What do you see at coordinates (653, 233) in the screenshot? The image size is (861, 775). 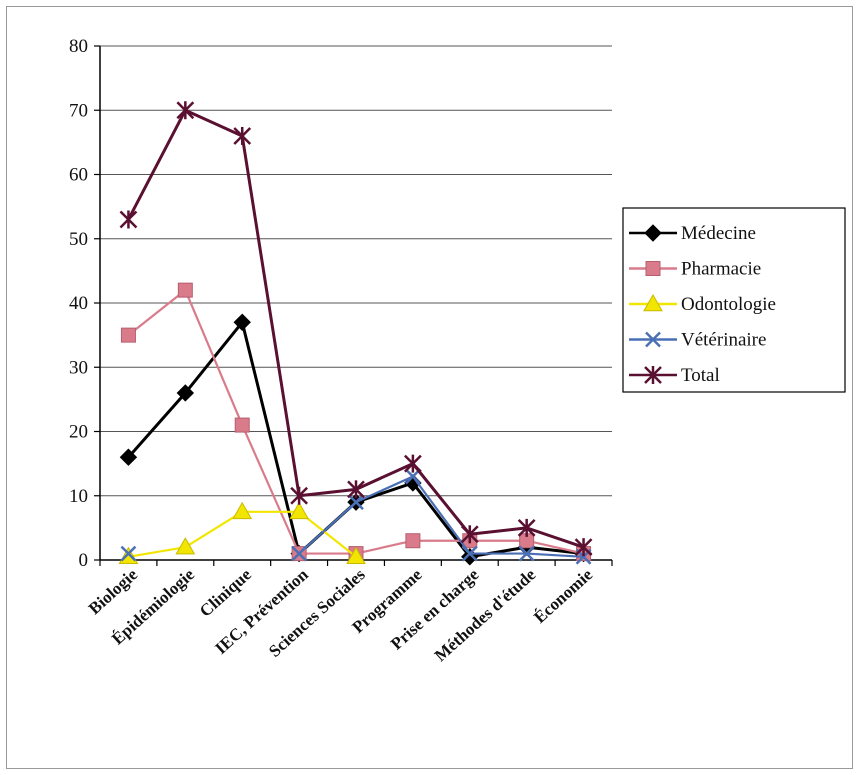 I see `legend-marker-medecine` at bounding box center [653, 233].